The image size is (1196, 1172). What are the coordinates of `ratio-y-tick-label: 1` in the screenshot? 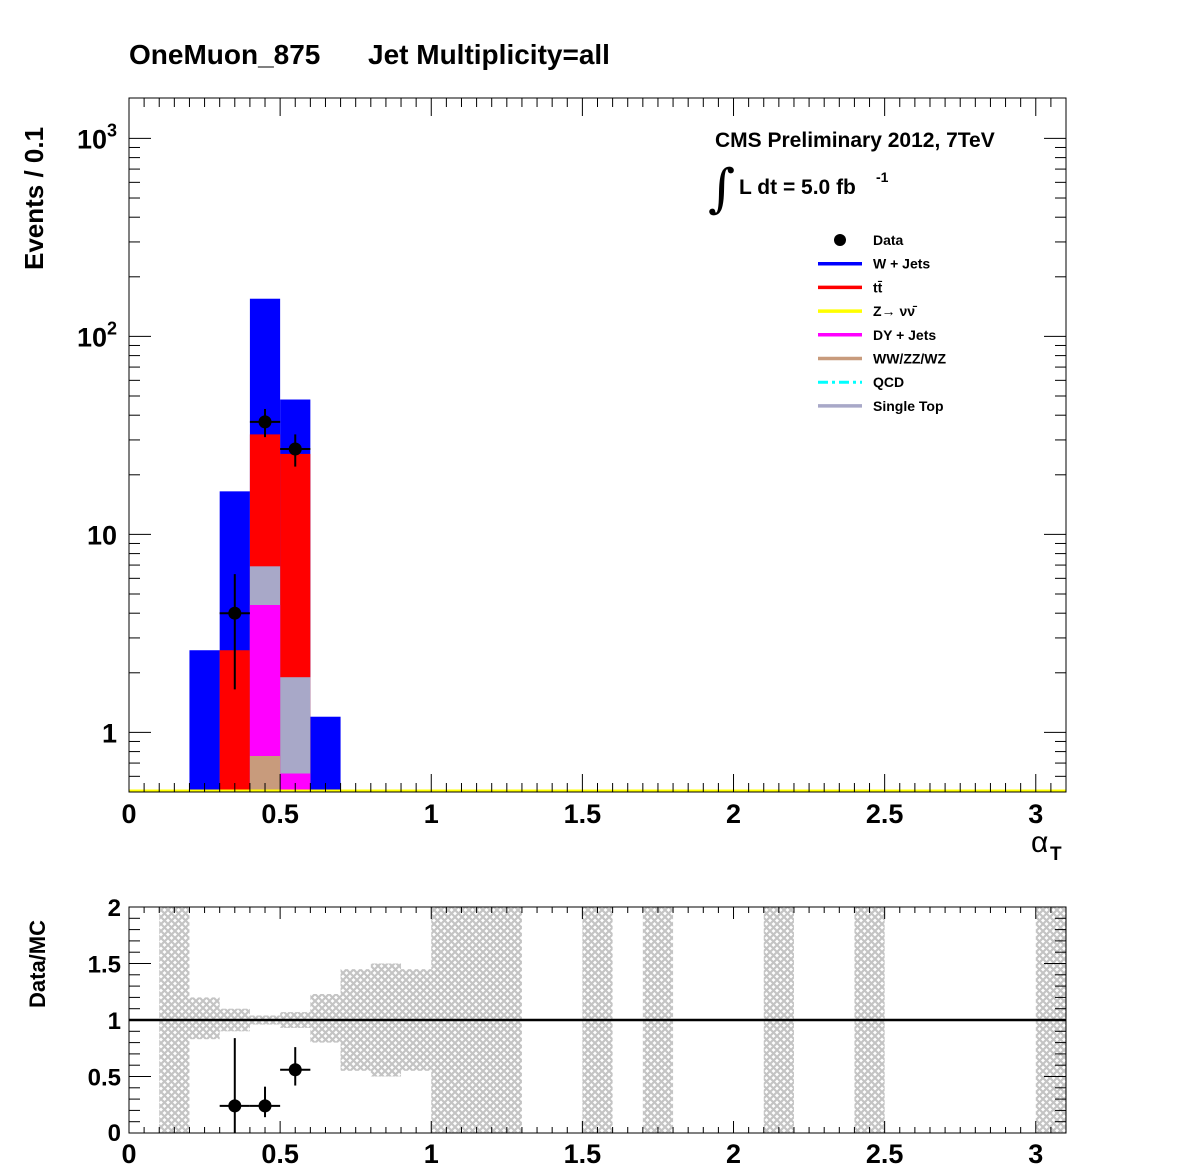 It's located at (114, 1021).